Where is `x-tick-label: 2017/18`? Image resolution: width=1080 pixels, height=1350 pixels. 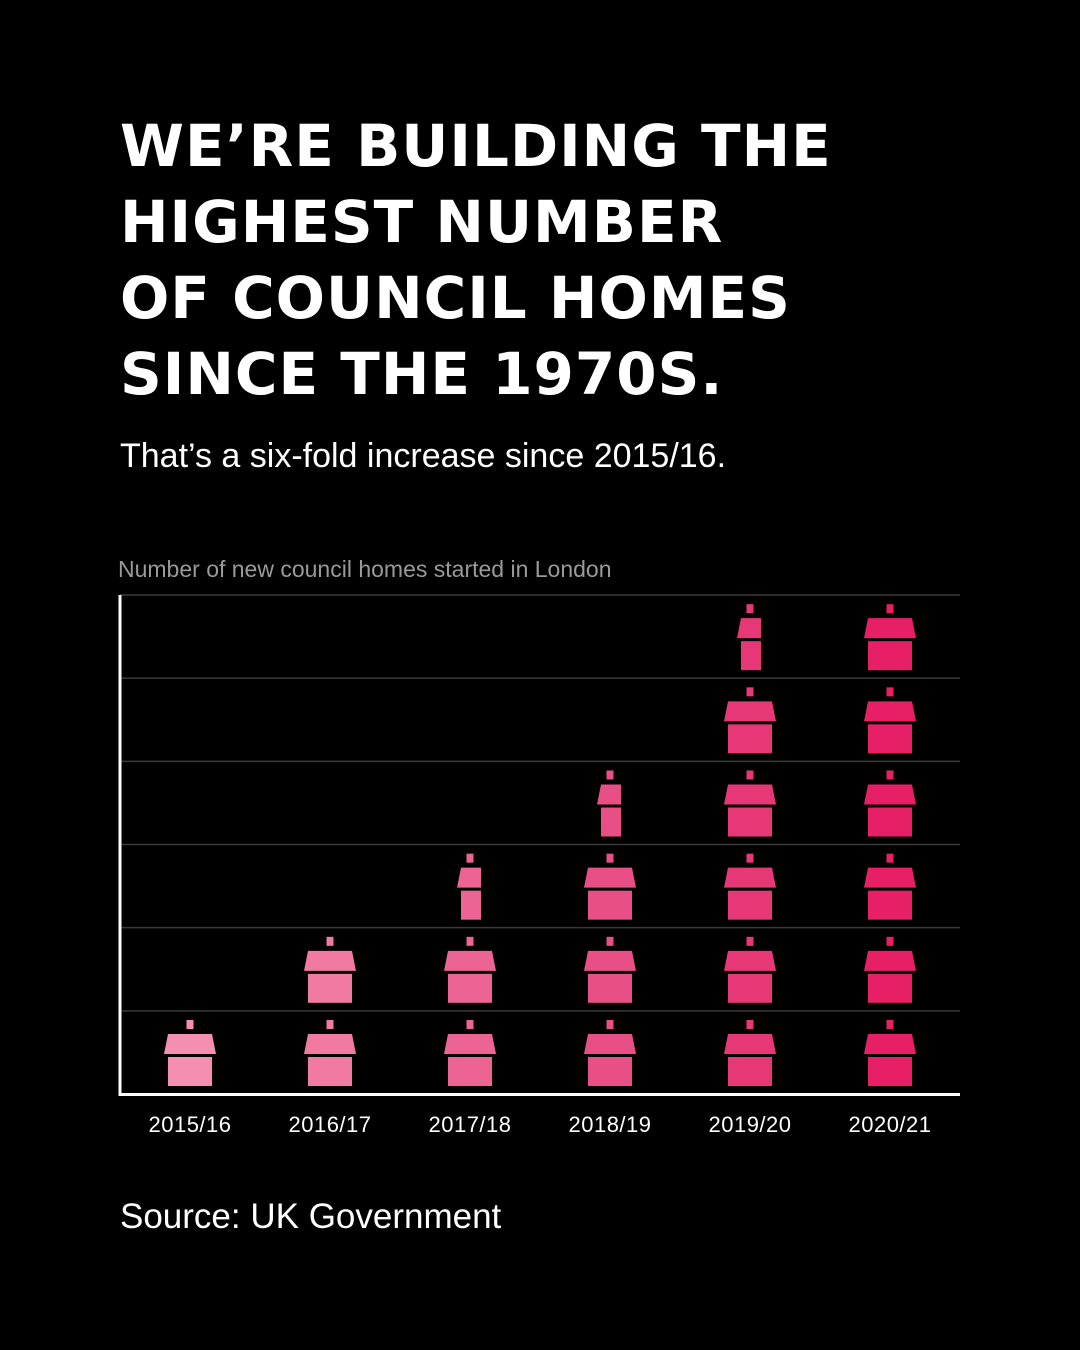 x-tick-label: 2017/18 is located at coordinates (469, 1124).